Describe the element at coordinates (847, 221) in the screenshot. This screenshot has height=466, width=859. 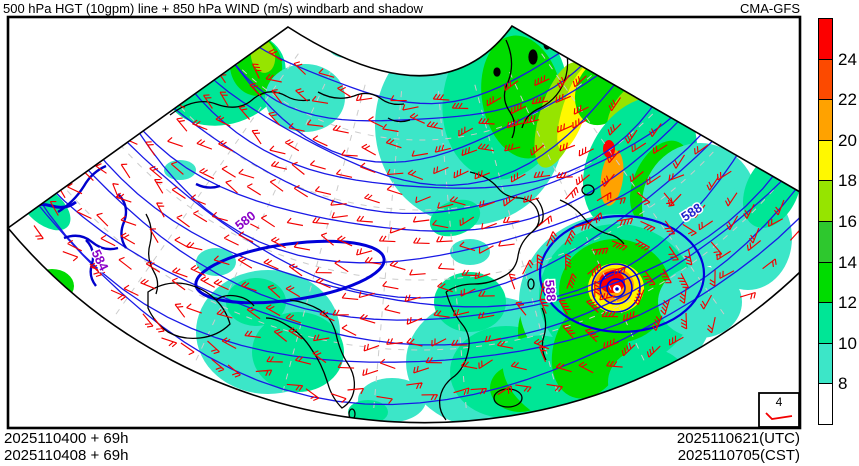
I see `colorbar-label: 16` at that location.